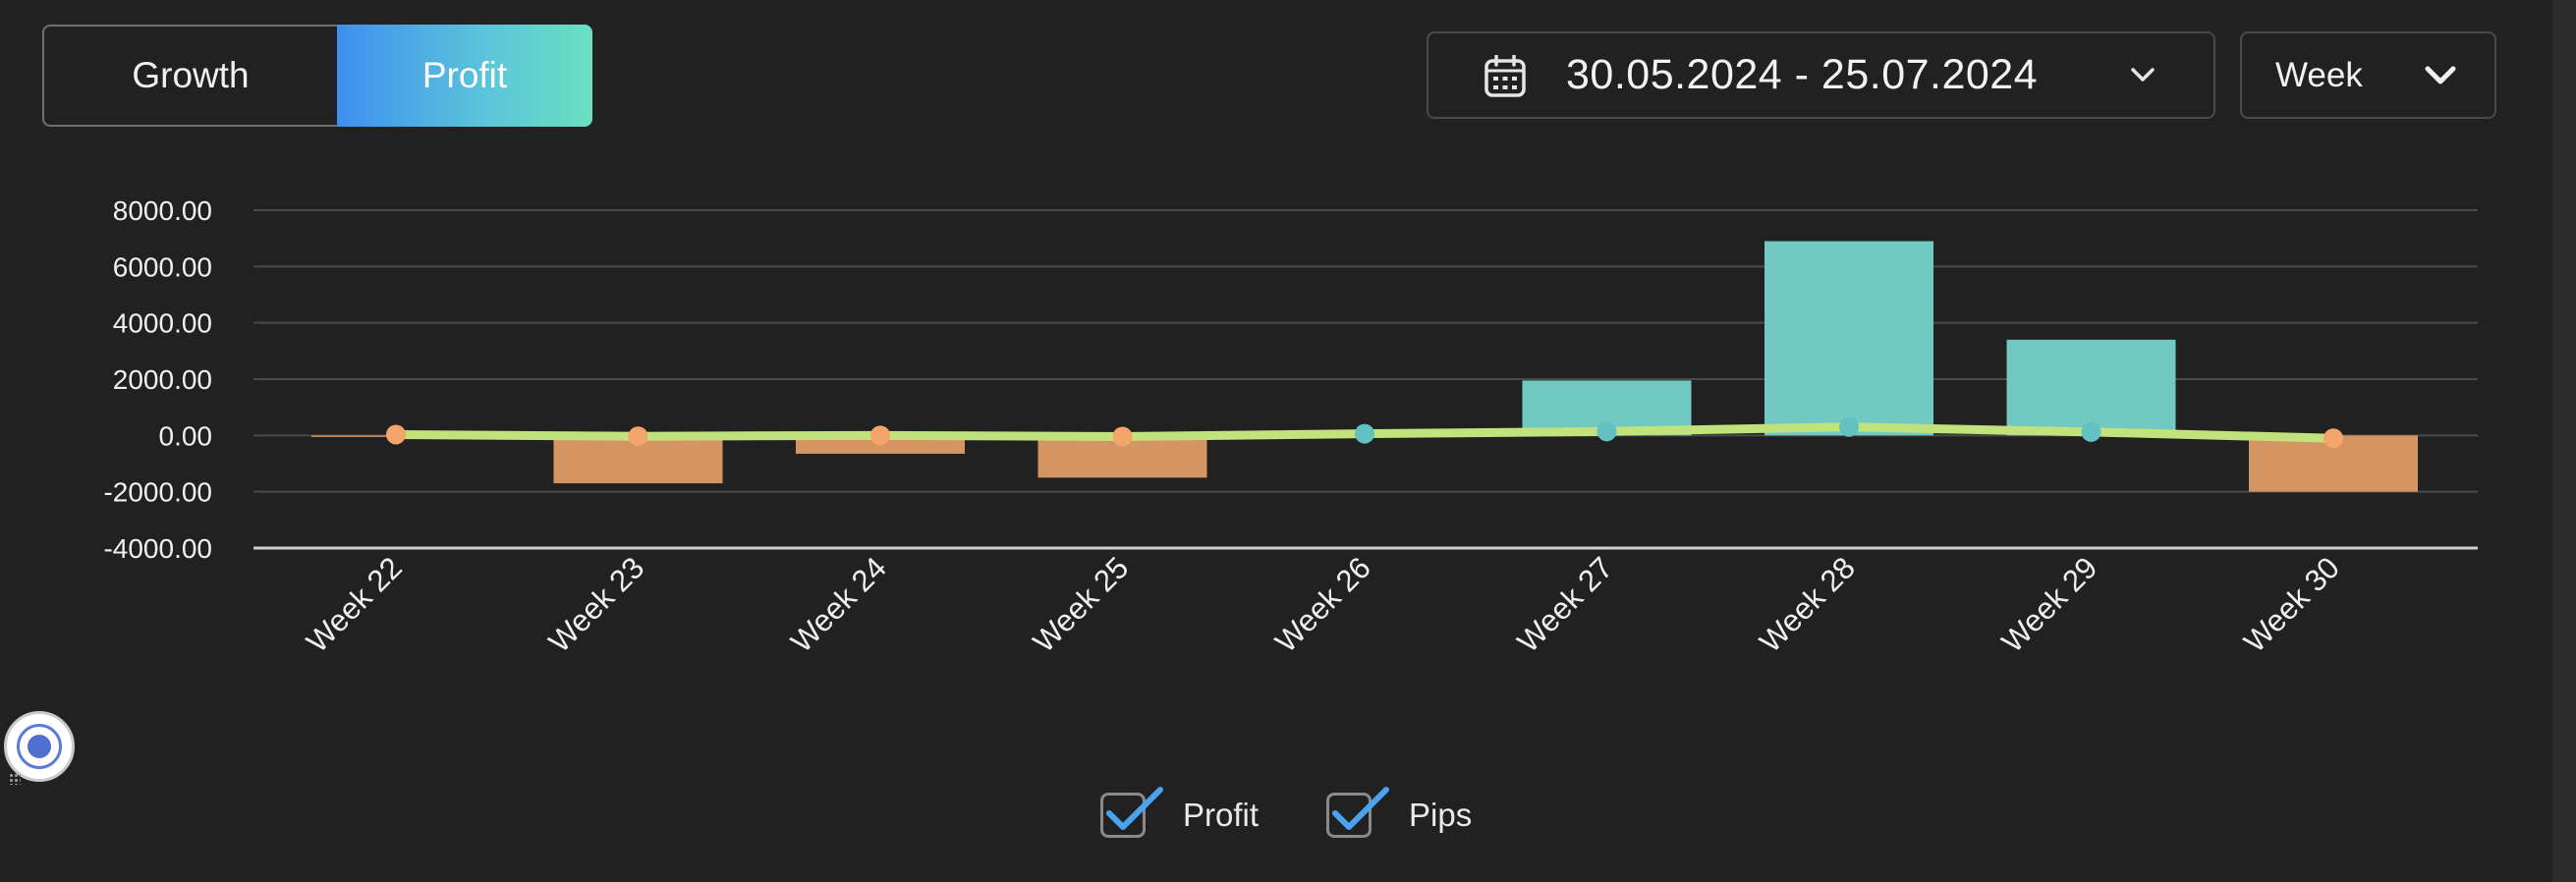 The image size is (2576, 882). I want to click on date-range-text: 30.05.2024 - 25.07.2024, so click(1802, 74).